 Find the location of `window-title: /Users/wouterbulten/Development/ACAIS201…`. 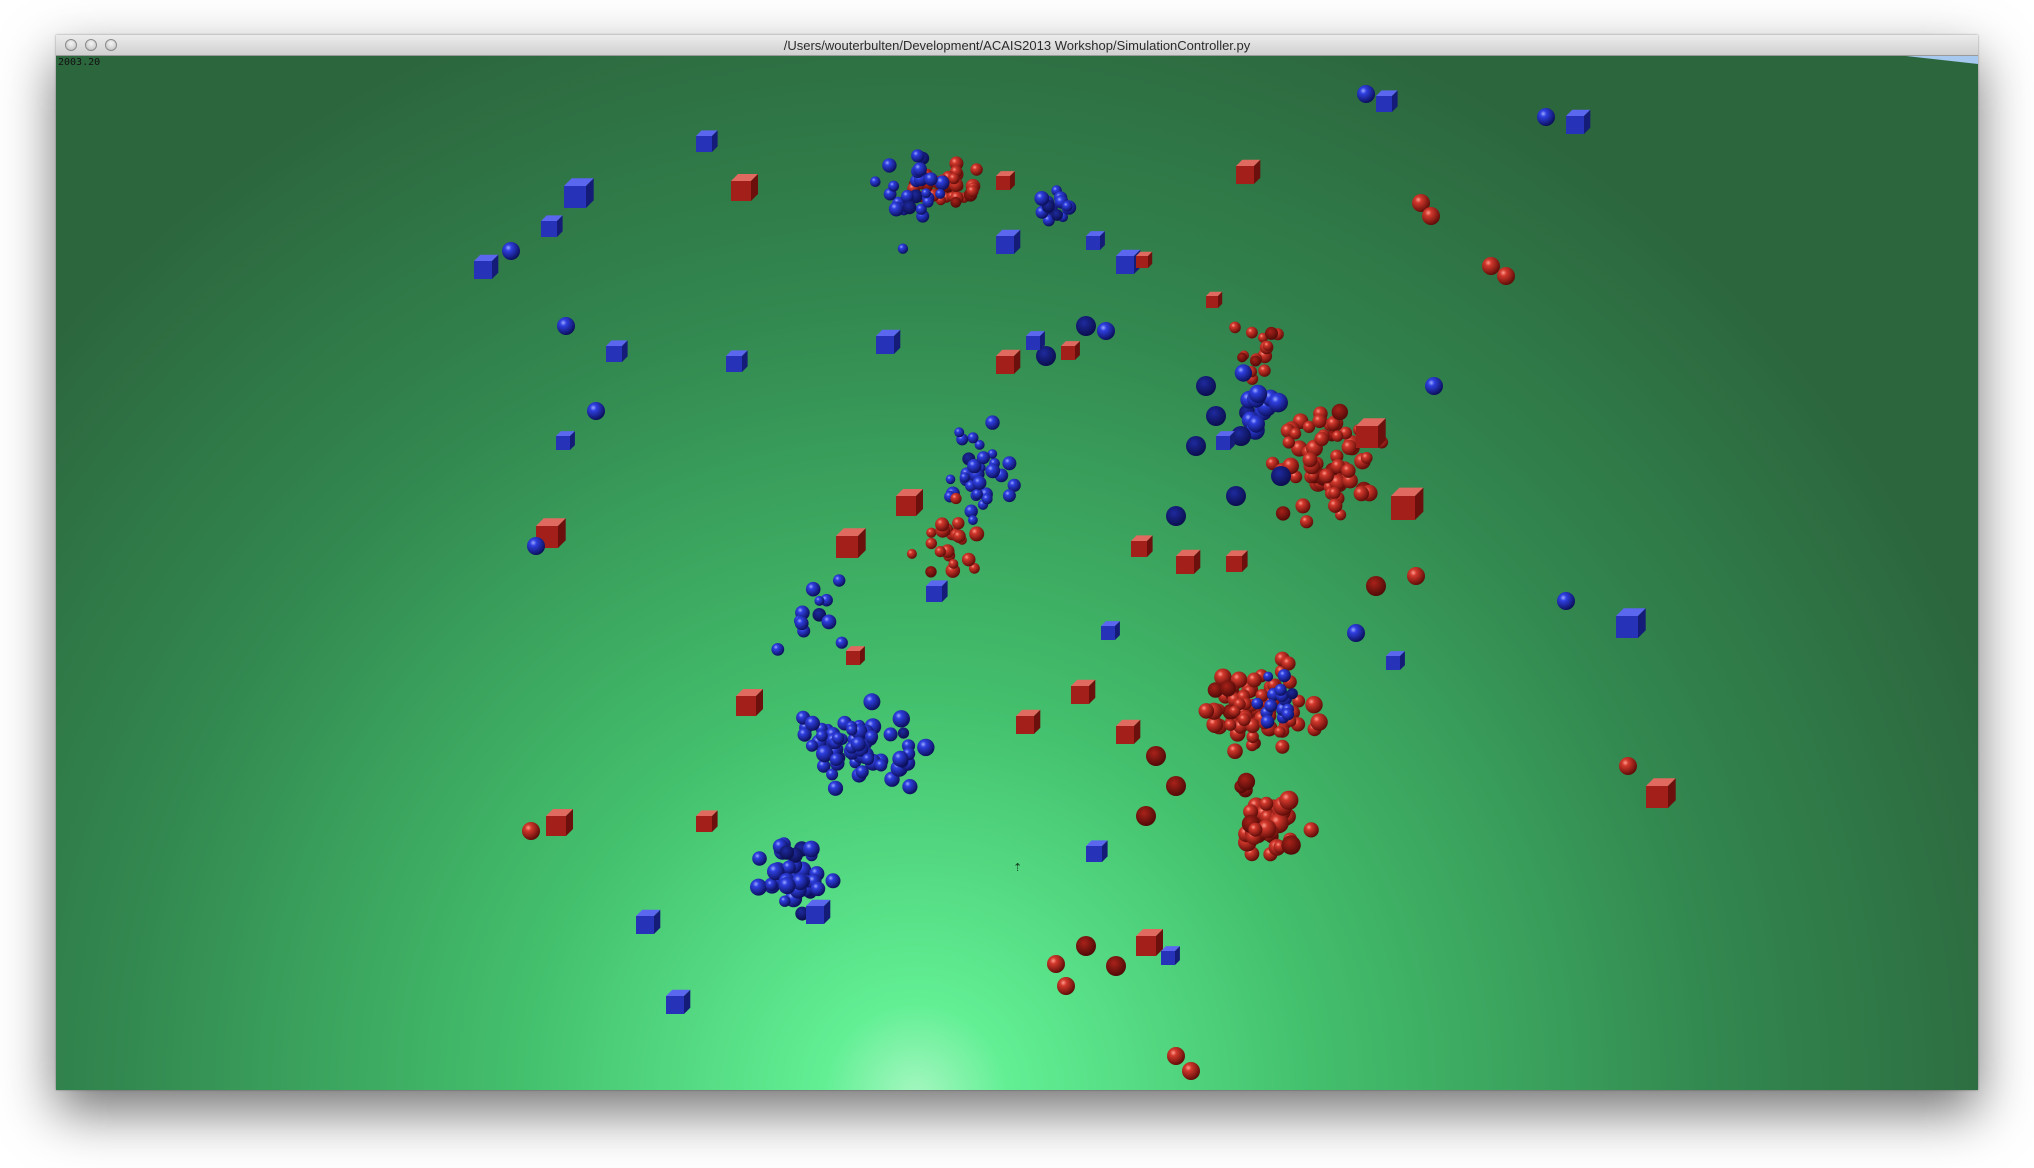

window-title: /Users/wouterbulten/Development/ACAIS201… is located at coordinates (1017, 45).